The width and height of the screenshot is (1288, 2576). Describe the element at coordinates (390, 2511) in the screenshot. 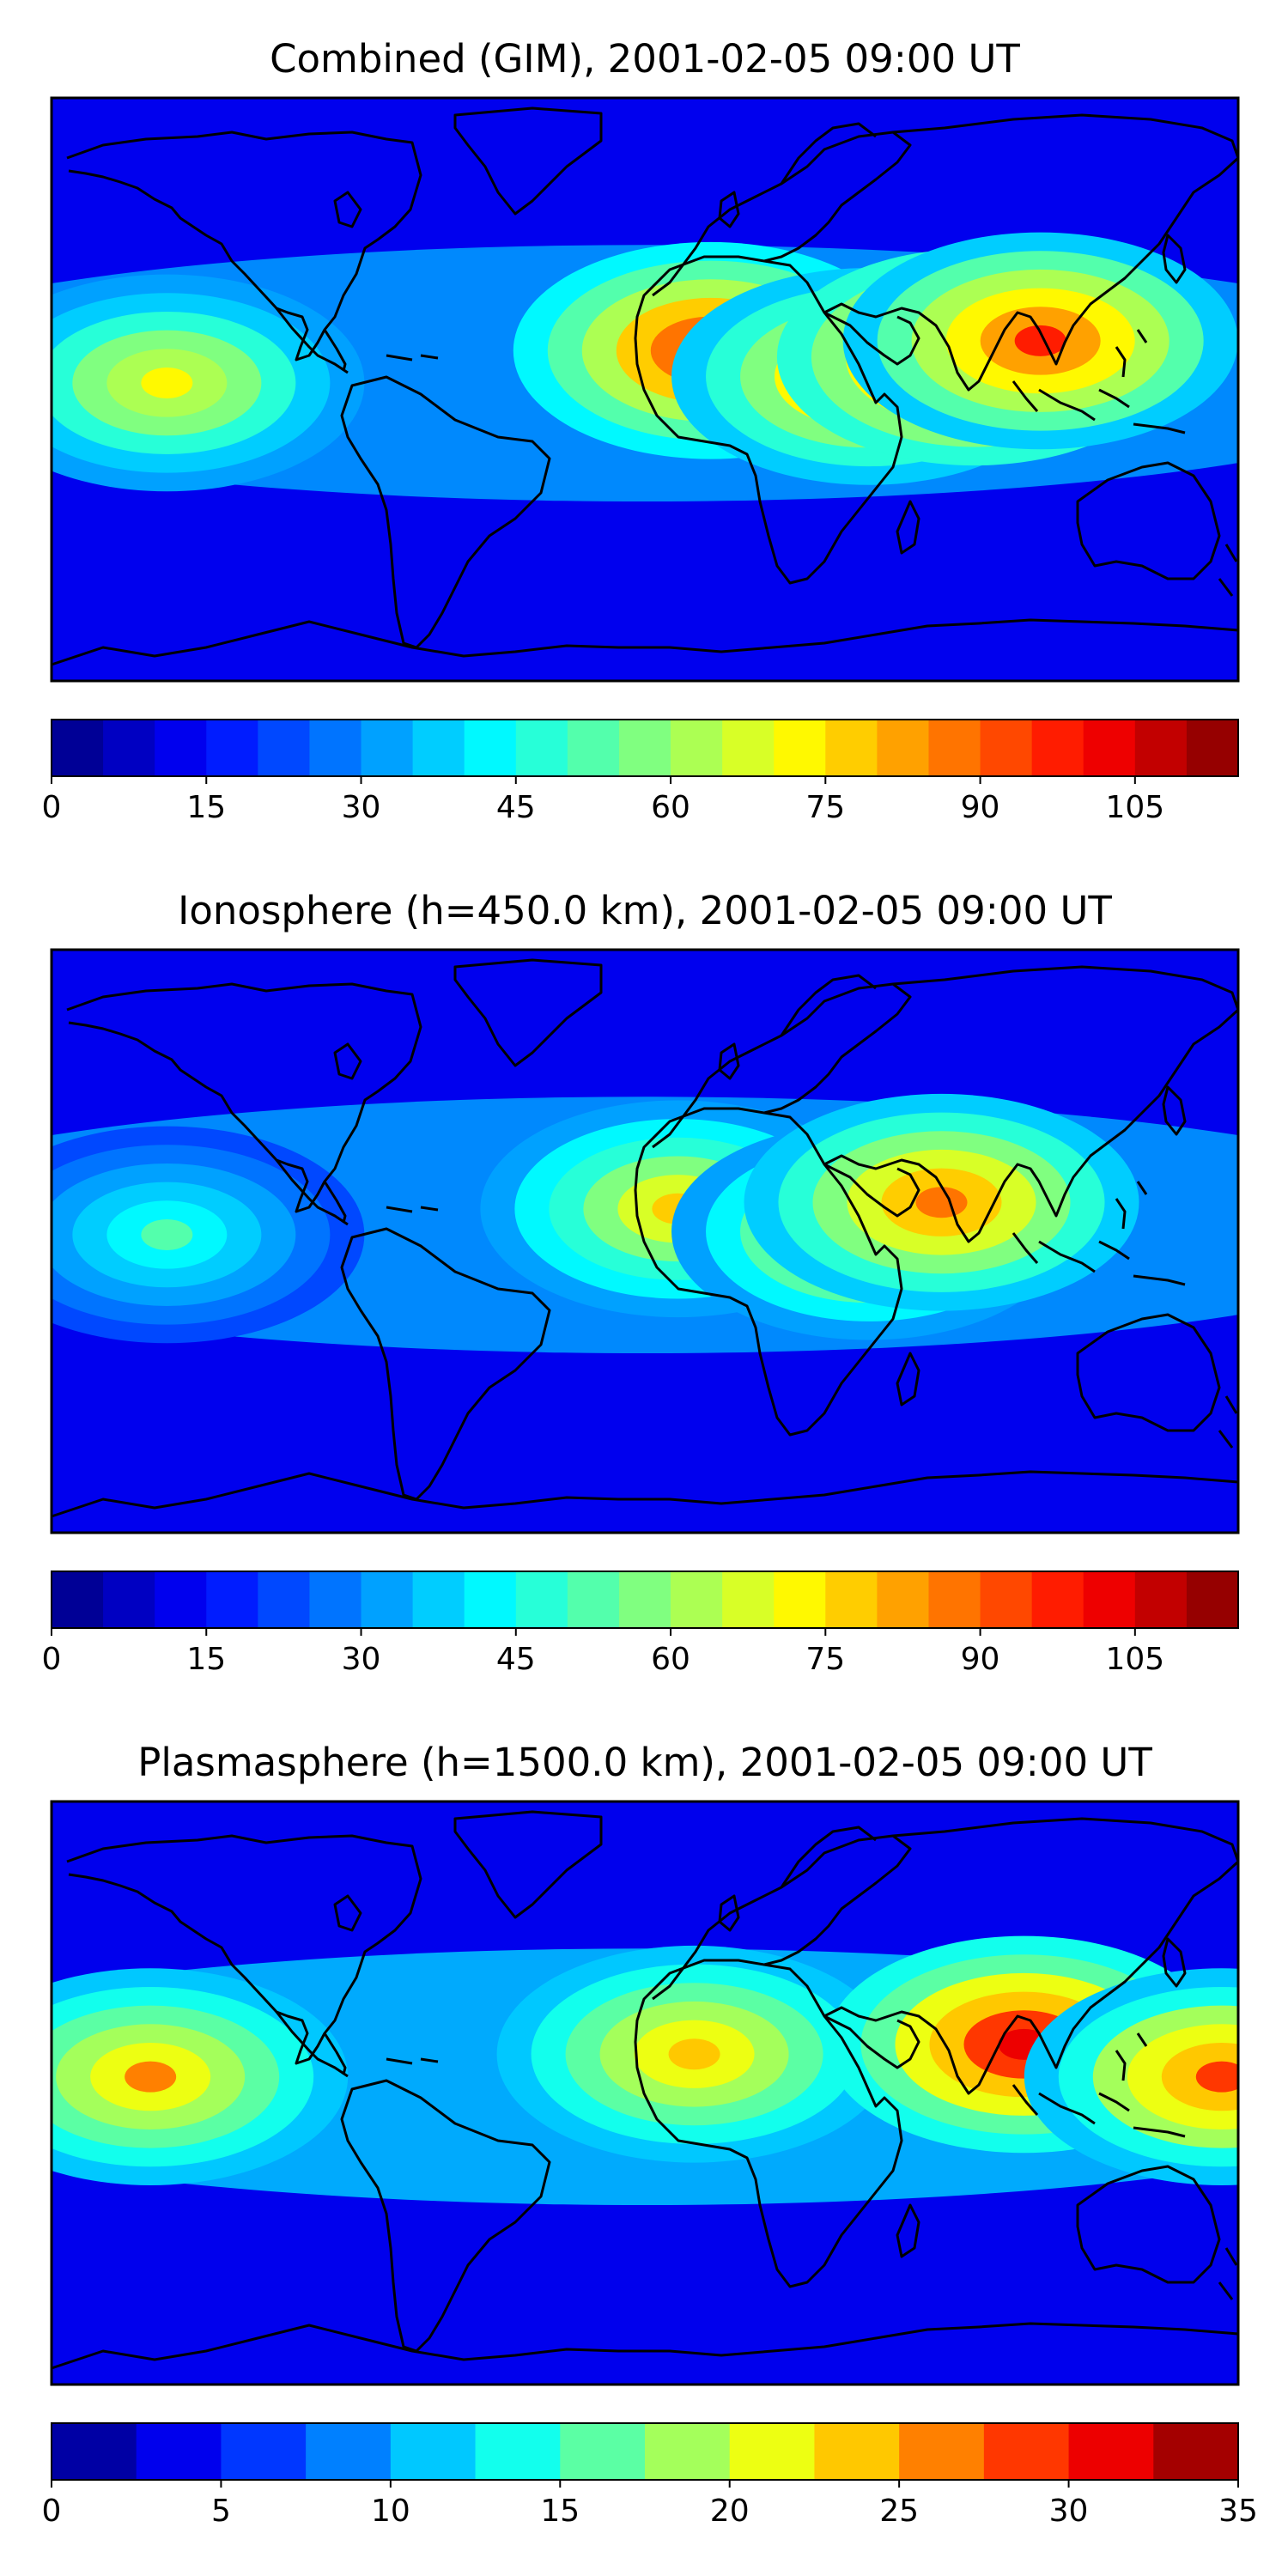

I see `colorbar-tick-label: 10` at that location.